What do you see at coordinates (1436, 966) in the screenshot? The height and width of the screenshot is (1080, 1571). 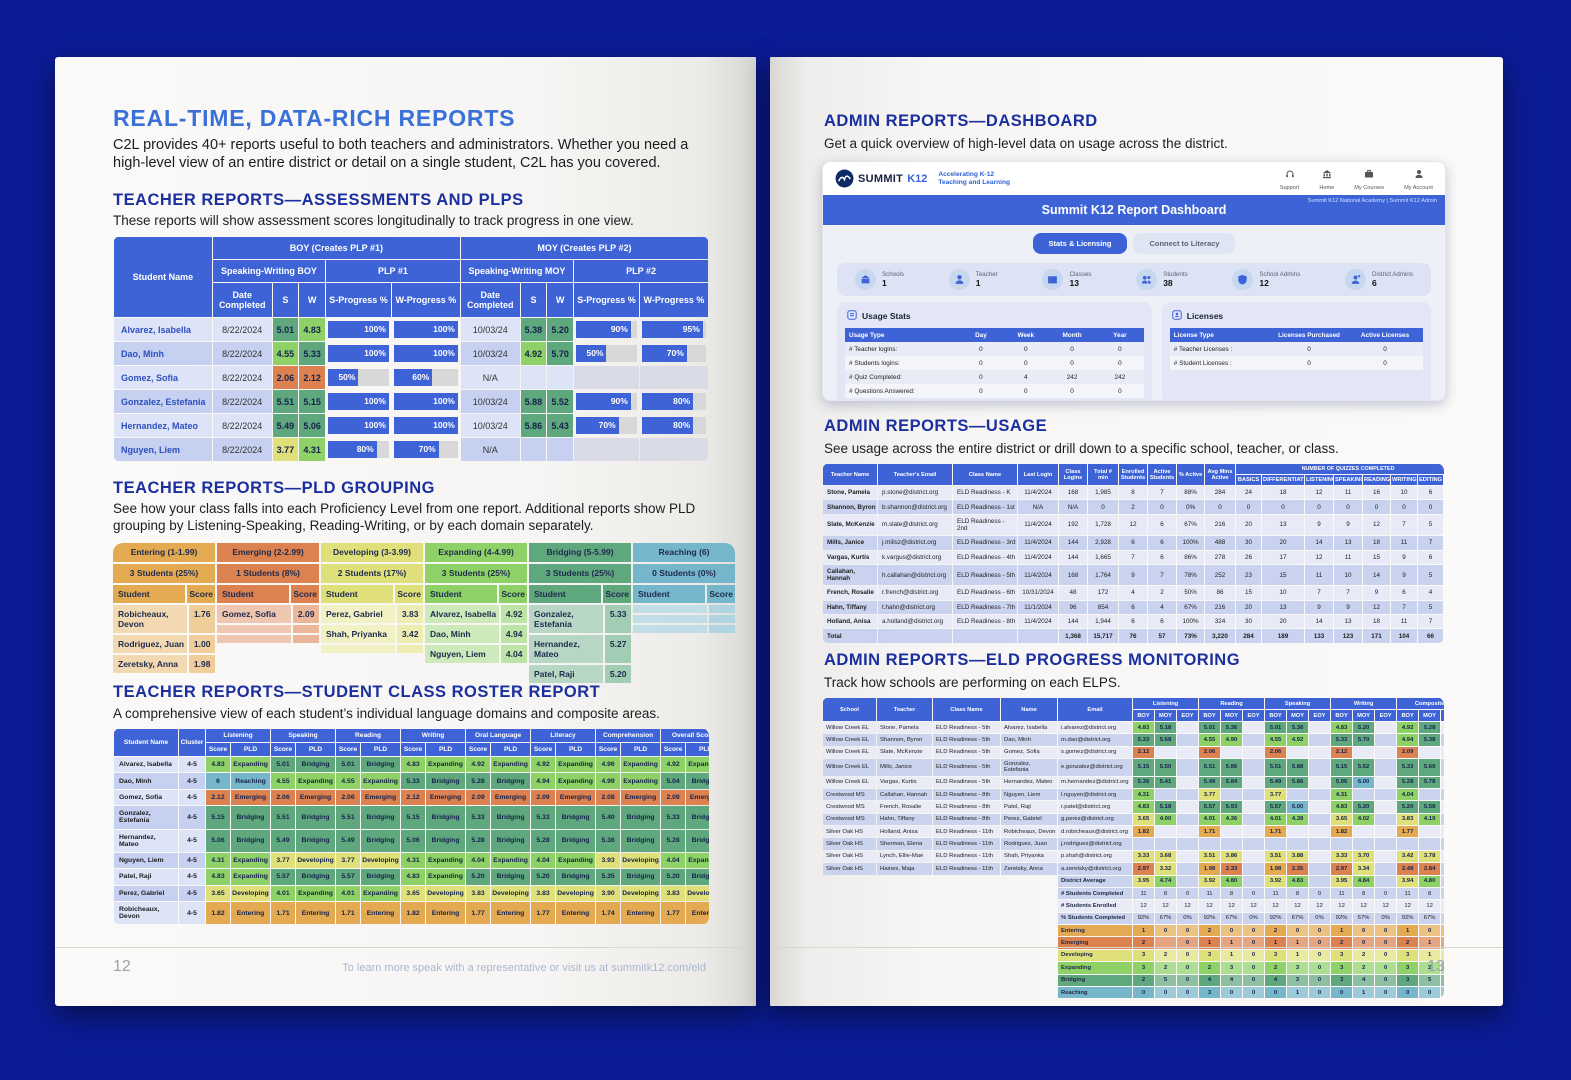 I see `page-number-right: 13` at bounding box center [1436, 966].